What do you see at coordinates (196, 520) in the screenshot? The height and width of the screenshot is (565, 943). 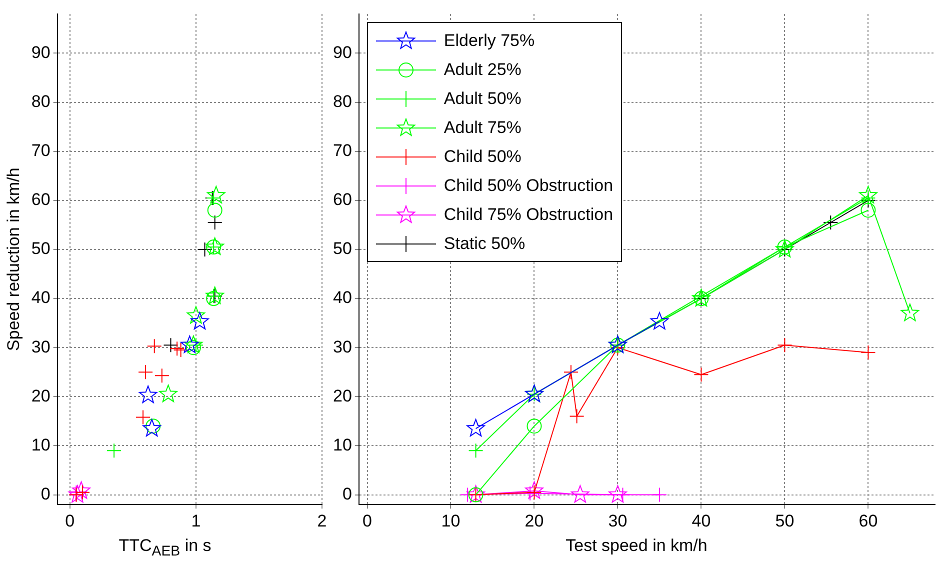 I see `x-tick-label: 1` at bounding box center [196, 520].